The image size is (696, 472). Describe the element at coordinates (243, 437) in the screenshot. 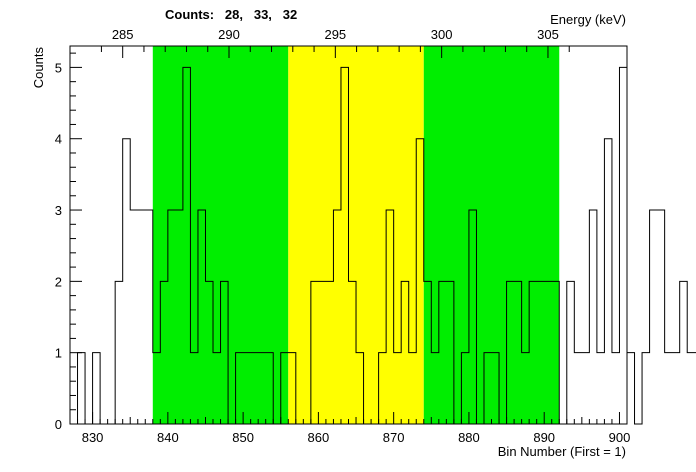

I see `x-tick-label: 850` at that location.